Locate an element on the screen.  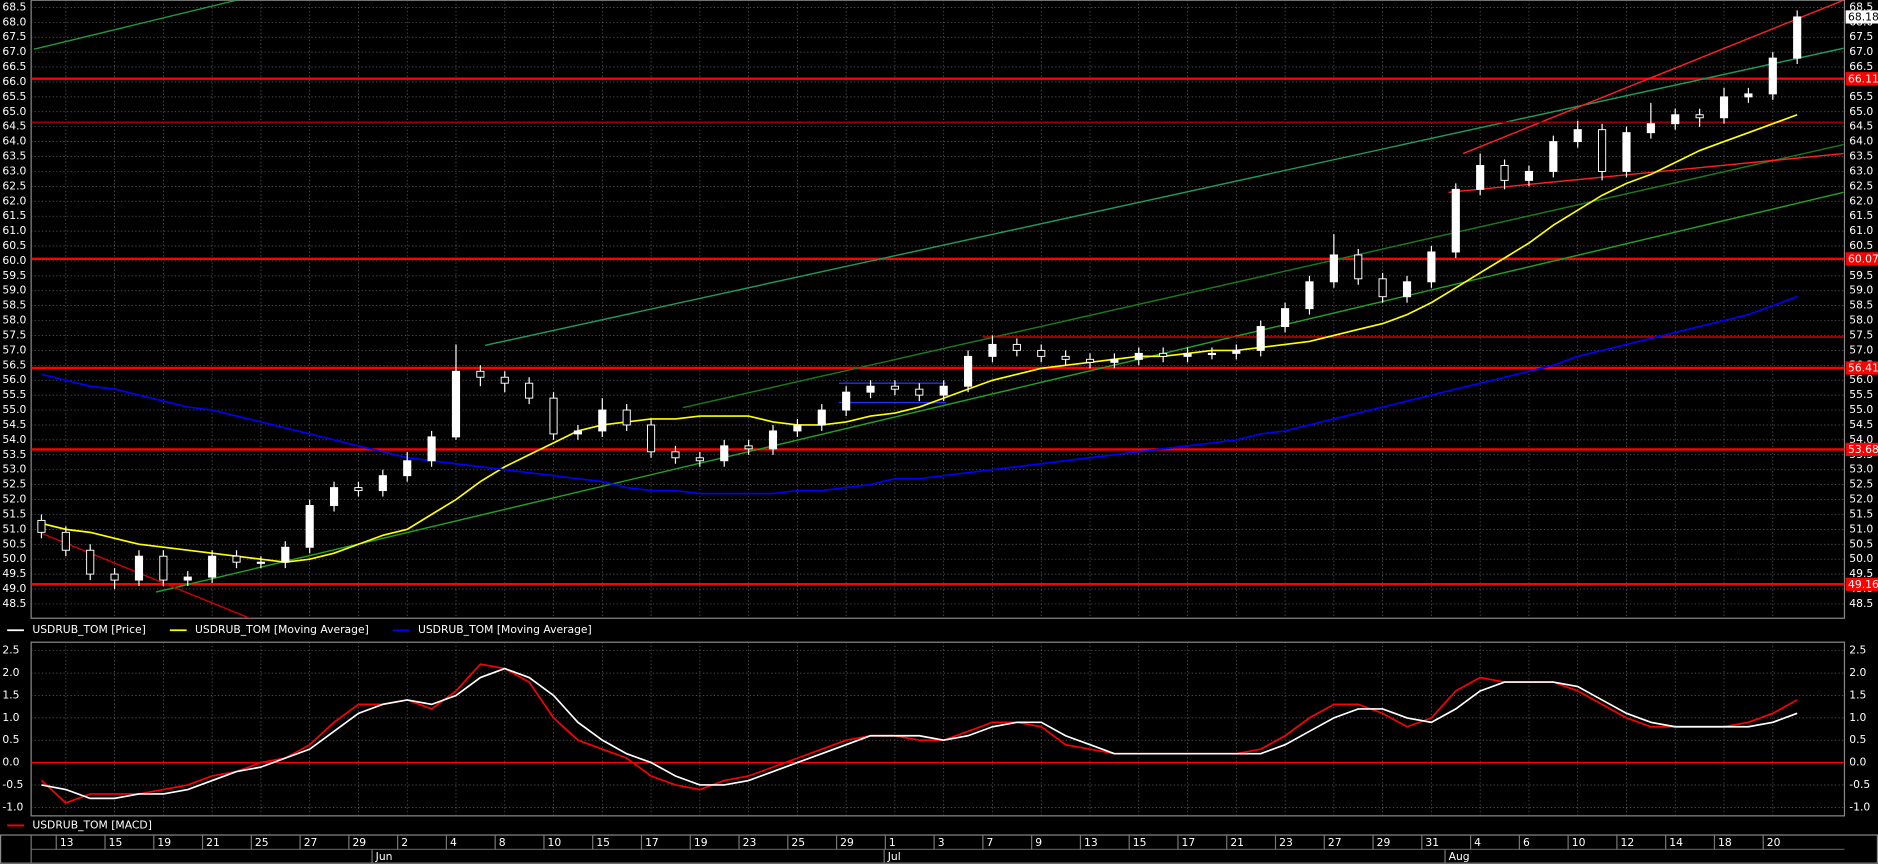
y-tick-label: 61.5 is located at coordinates (14, 215).